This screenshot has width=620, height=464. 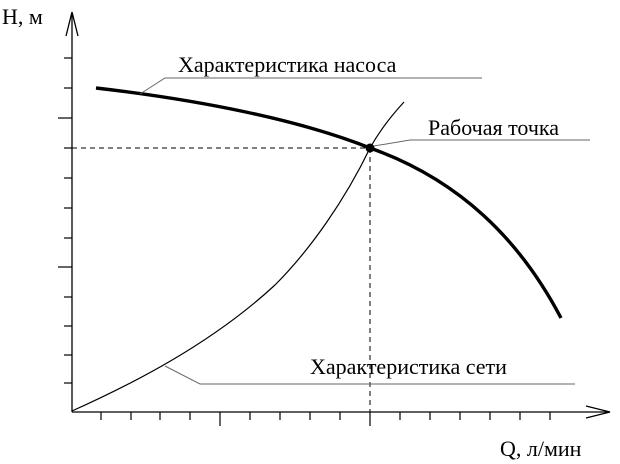 I want to click on y-axis-arrow, so click(x=72, y=24).